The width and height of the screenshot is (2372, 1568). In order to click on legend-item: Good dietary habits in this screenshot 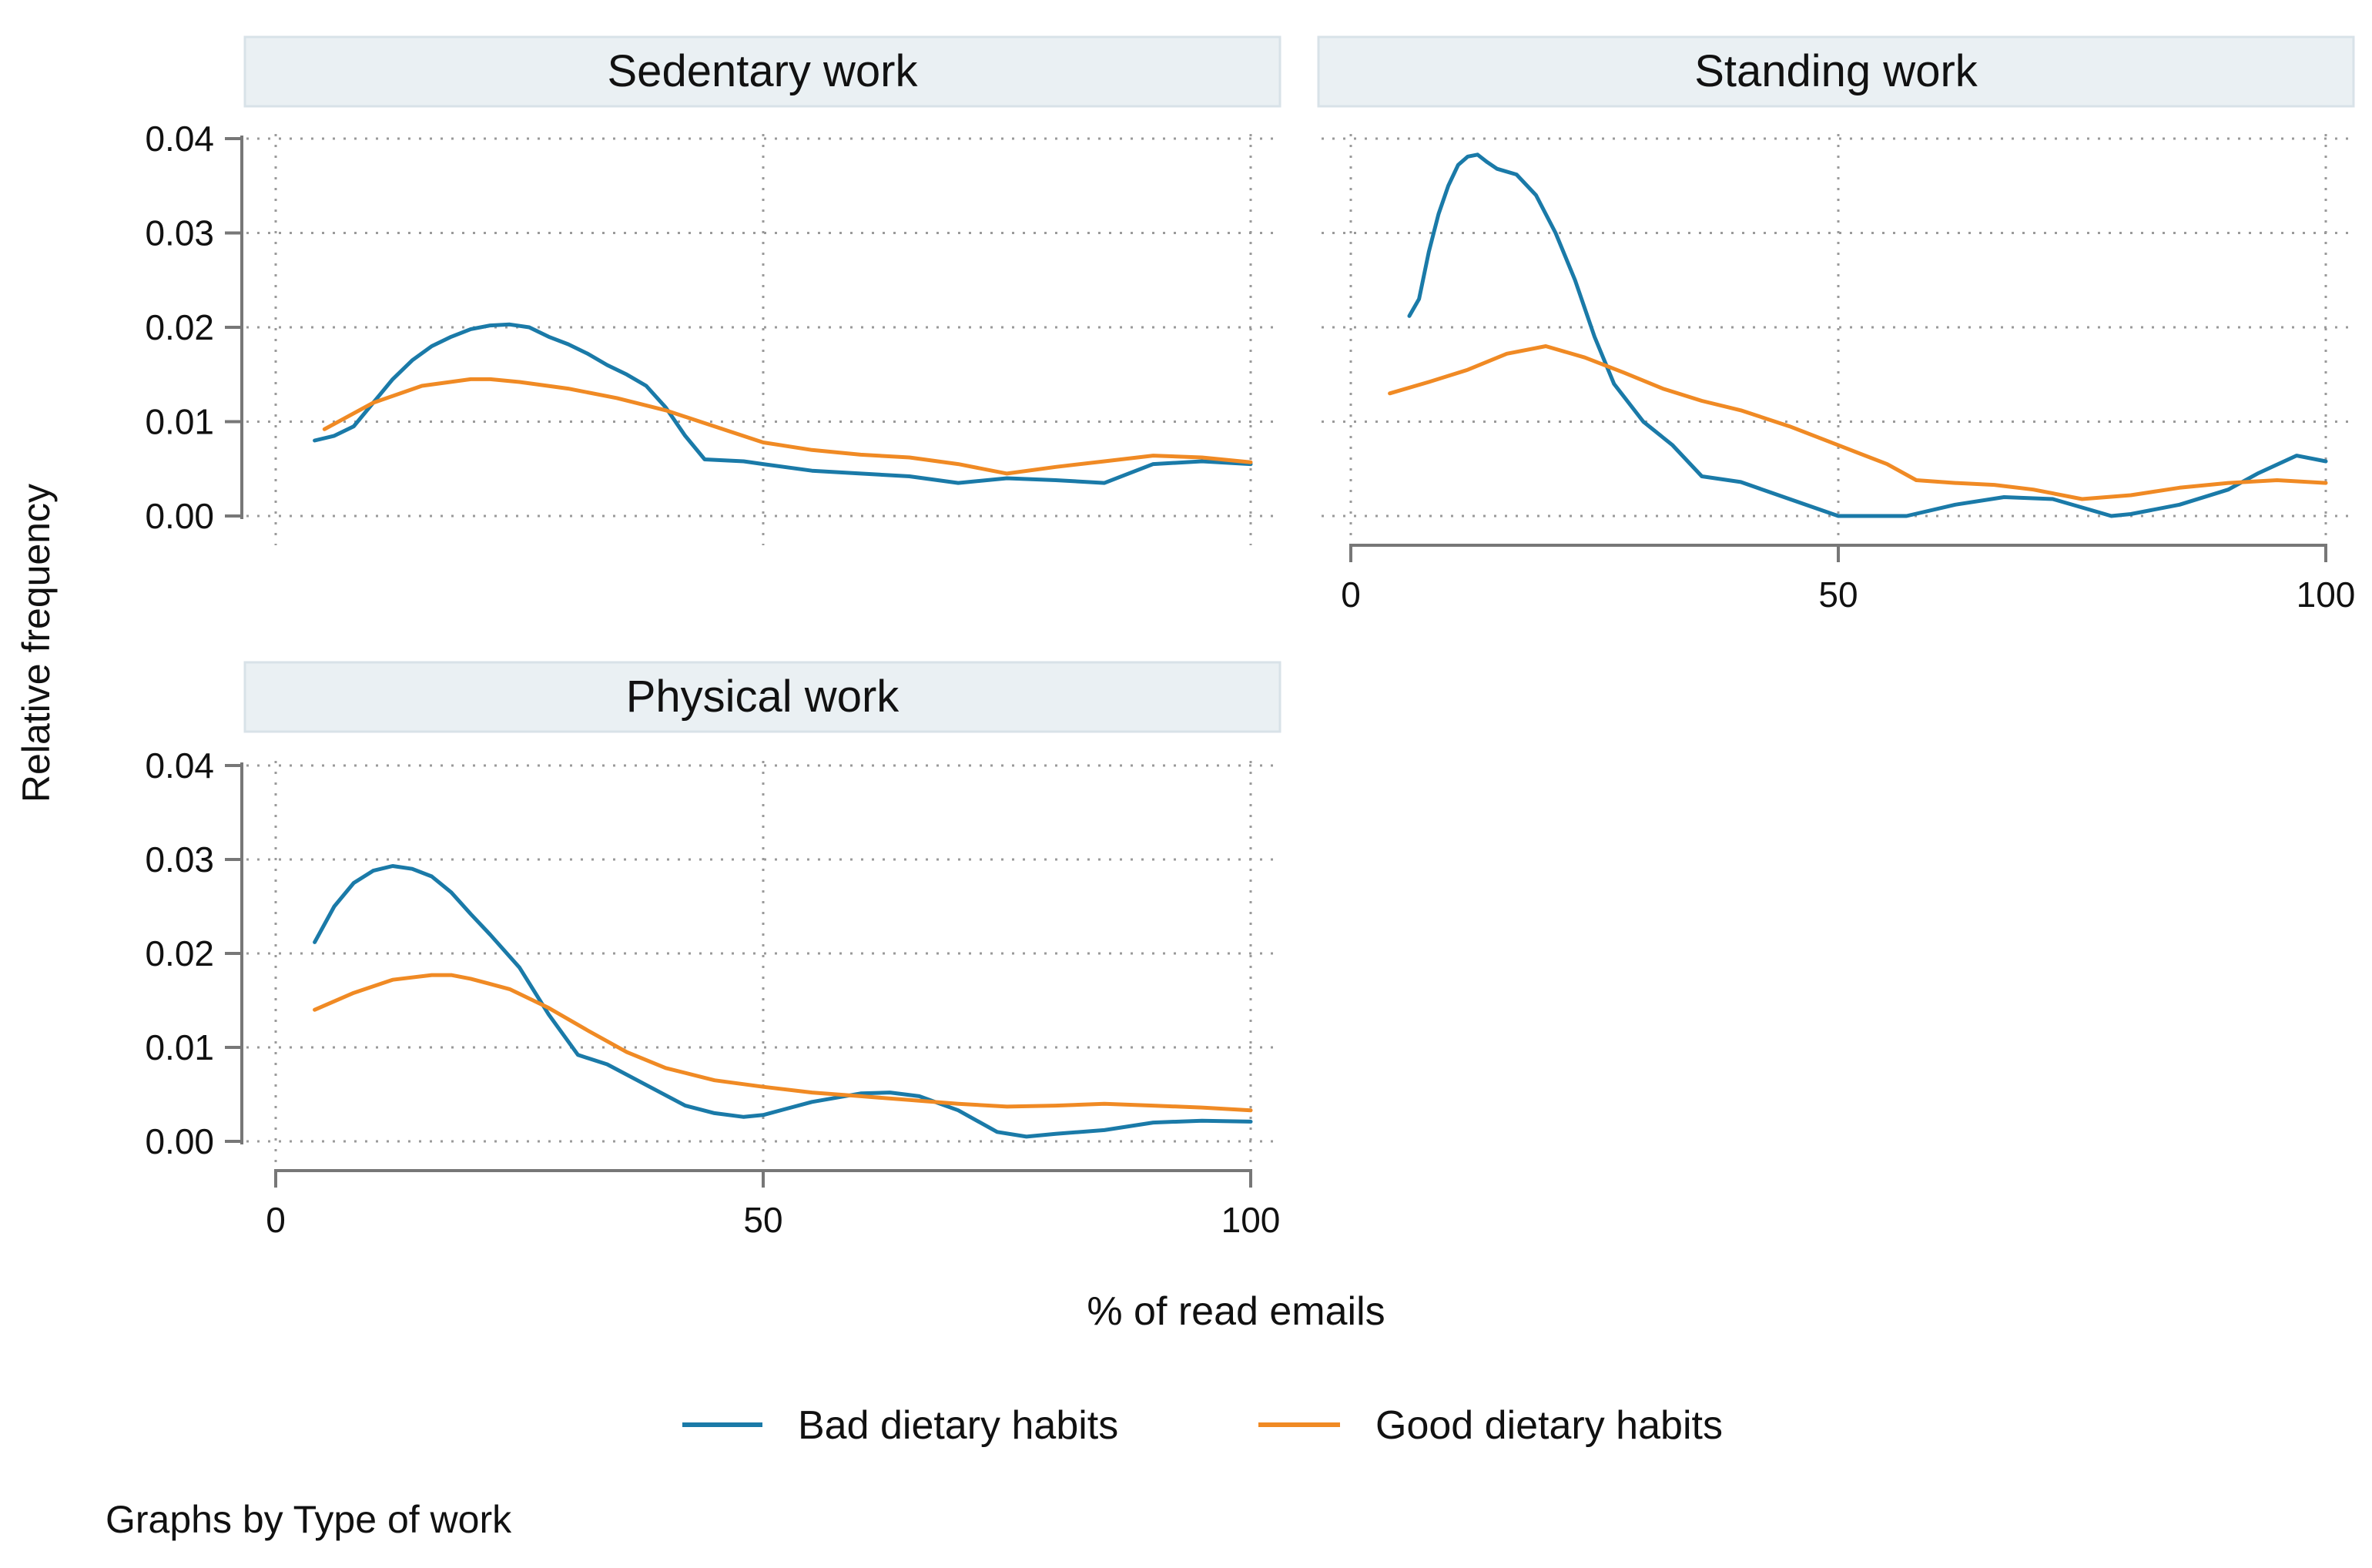, I will do `click(1490, 1426)`.